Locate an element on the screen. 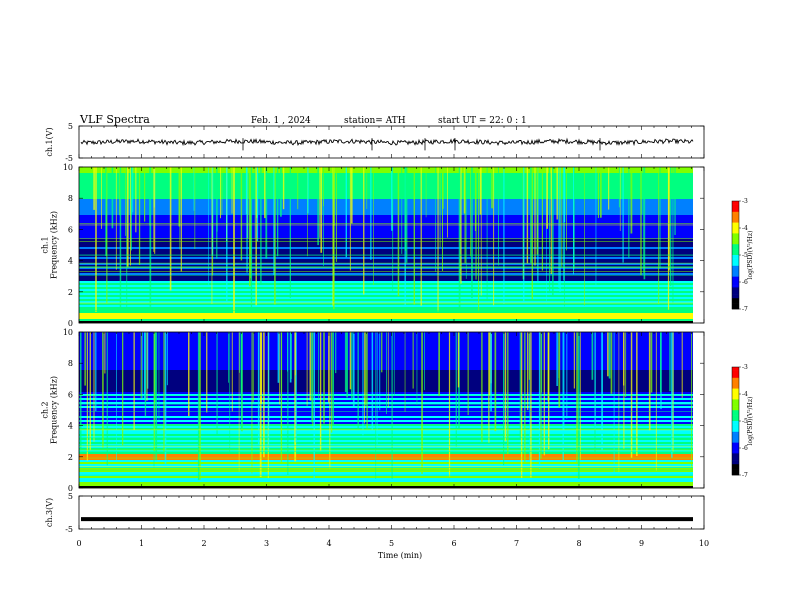 Image resolution: width=792 pixels, height=612 pixels. y-axis-label: ch.1 is located at coordinates (45, 244).